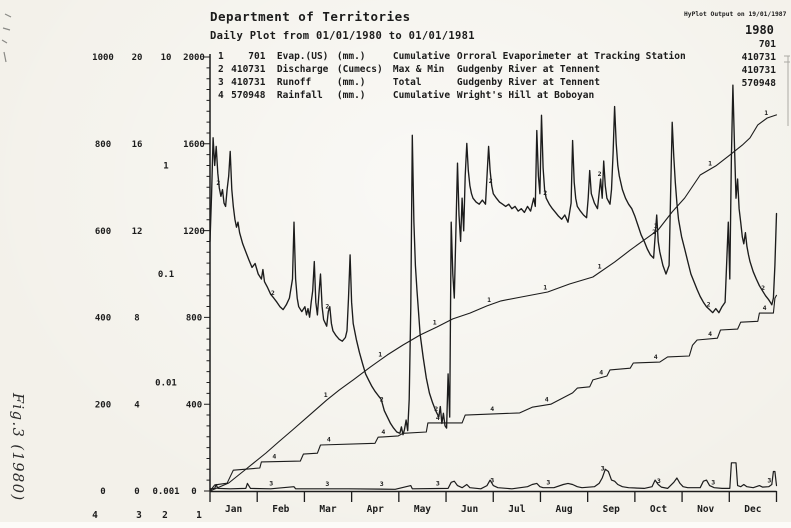 The width and height of the screenshot is (791, 528). What do you see at coordinates (95, 515) in the screenshot?
I see `axis-id-label: 4` at bounding box center [95, 515].